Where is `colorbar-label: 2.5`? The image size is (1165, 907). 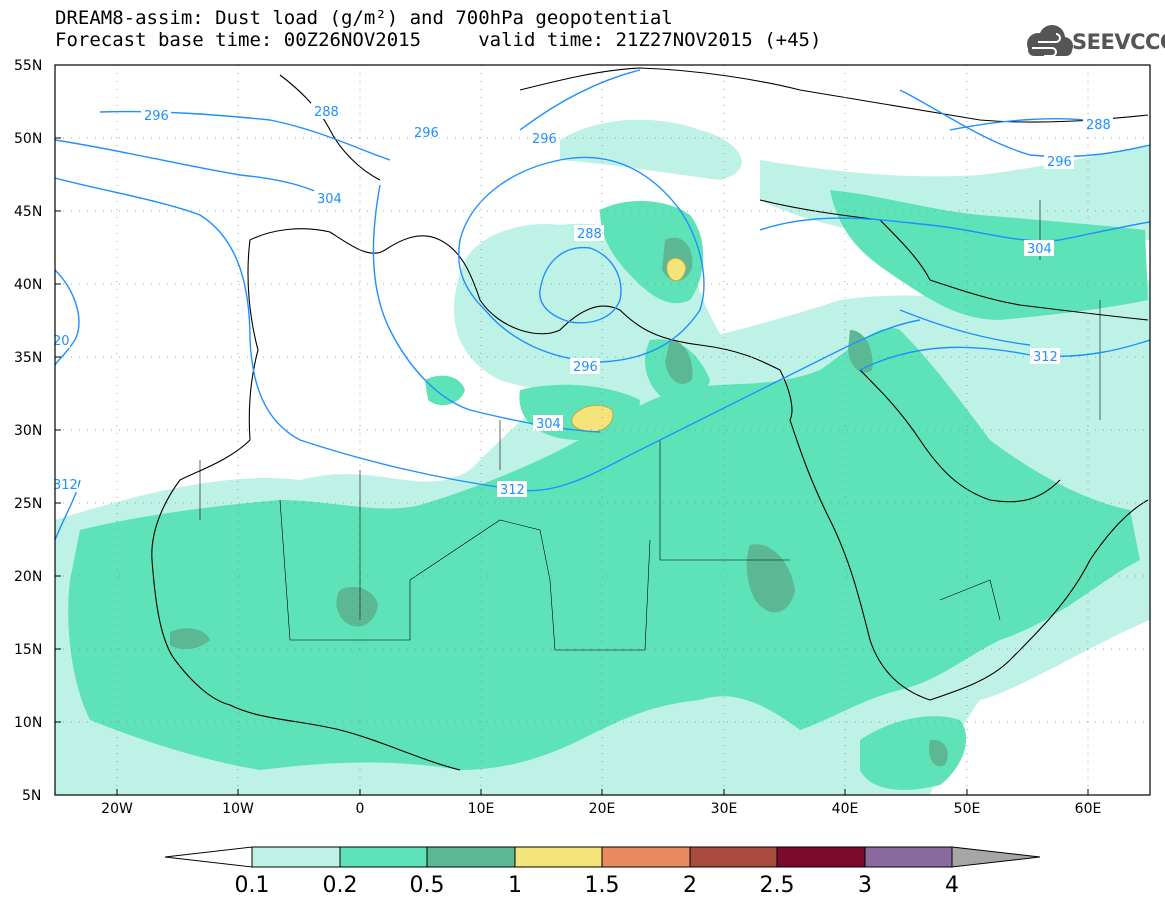
colorbar-label: 2.5 is located at coordinates (777, 885).